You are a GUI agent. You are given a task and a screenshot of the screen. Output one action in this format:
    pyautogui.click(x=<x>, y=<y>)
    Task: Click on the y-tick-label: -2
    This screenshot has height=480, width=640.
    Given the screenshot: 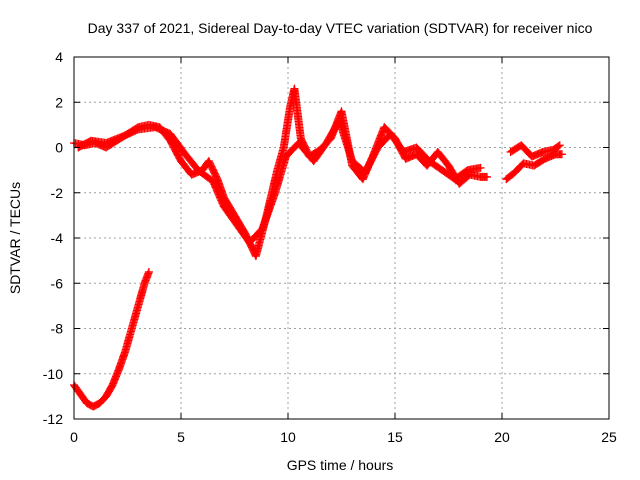 What is the action you would take?
    pyautogui.click(x=57, y=193)
    